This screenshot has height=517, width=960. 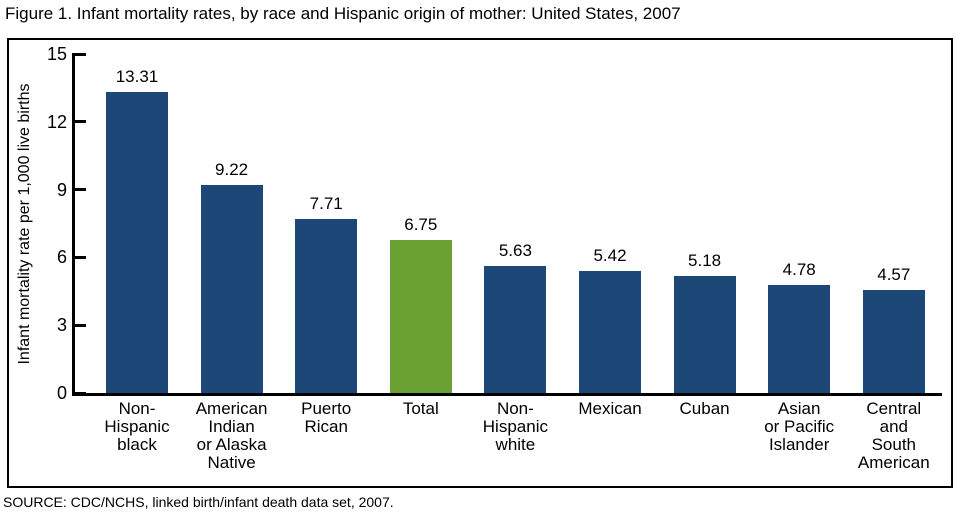 I want to click on y-tick-label: 3, so click(x=61, y=325).